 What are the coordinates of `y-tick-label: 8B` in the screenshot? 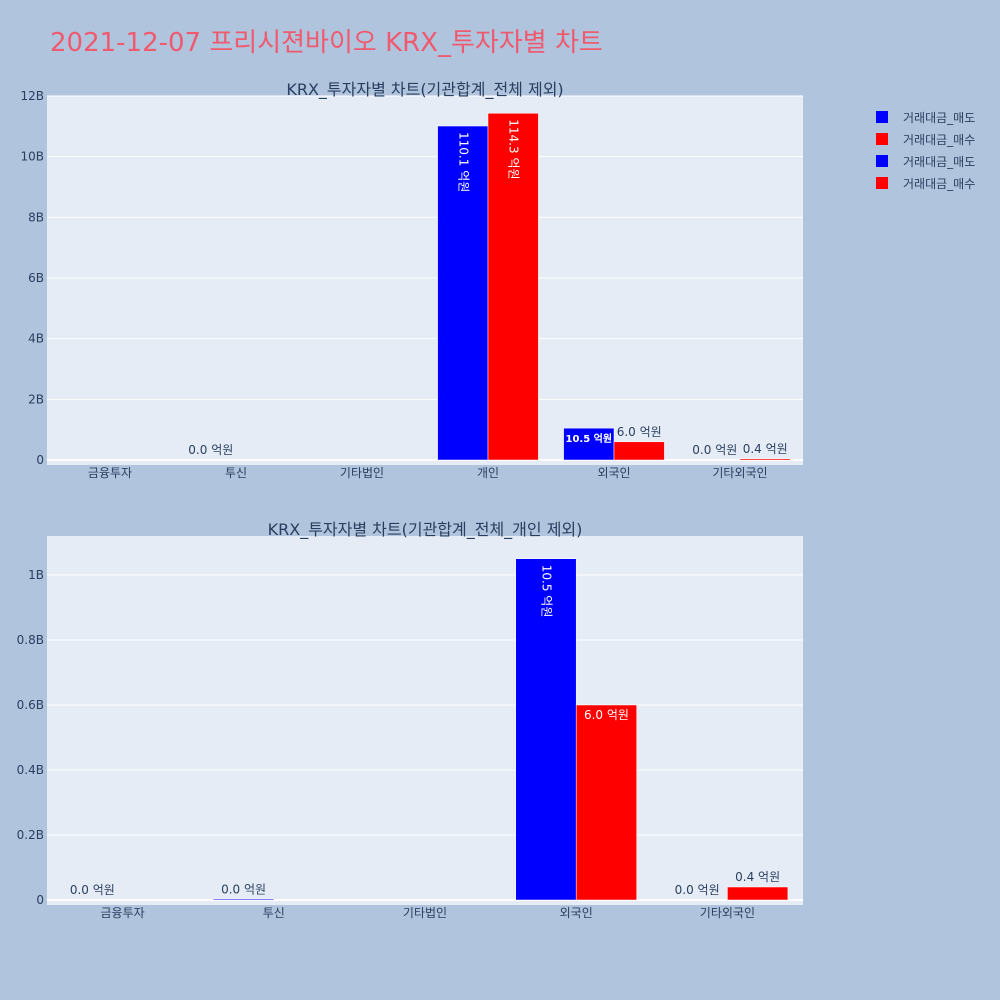 It's located at (36, 217).